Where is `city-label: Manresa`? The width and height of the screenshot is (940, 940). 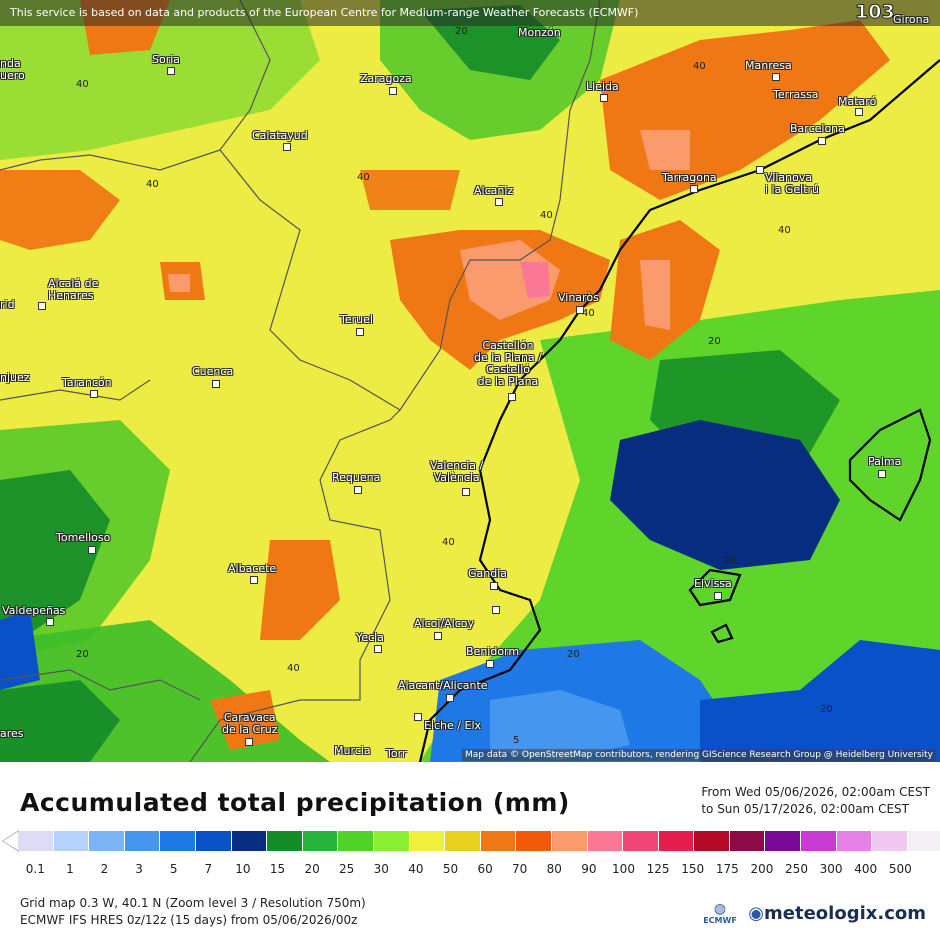 city-label: Manresa is located at coordinates (768, 65).